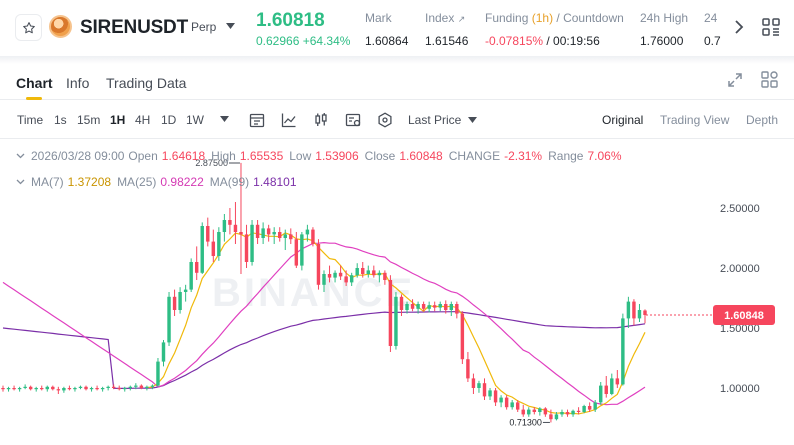 The width and height of the screenshot is (794, 445). I want to click on interval-1w: 1W, so click(195, 120).